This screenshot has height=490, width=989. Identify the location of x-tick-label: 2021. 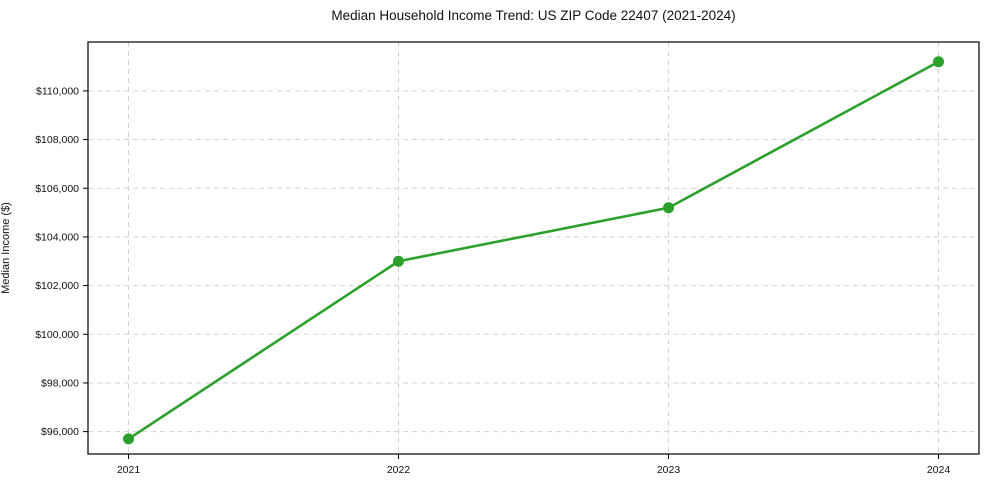
(129, 470).